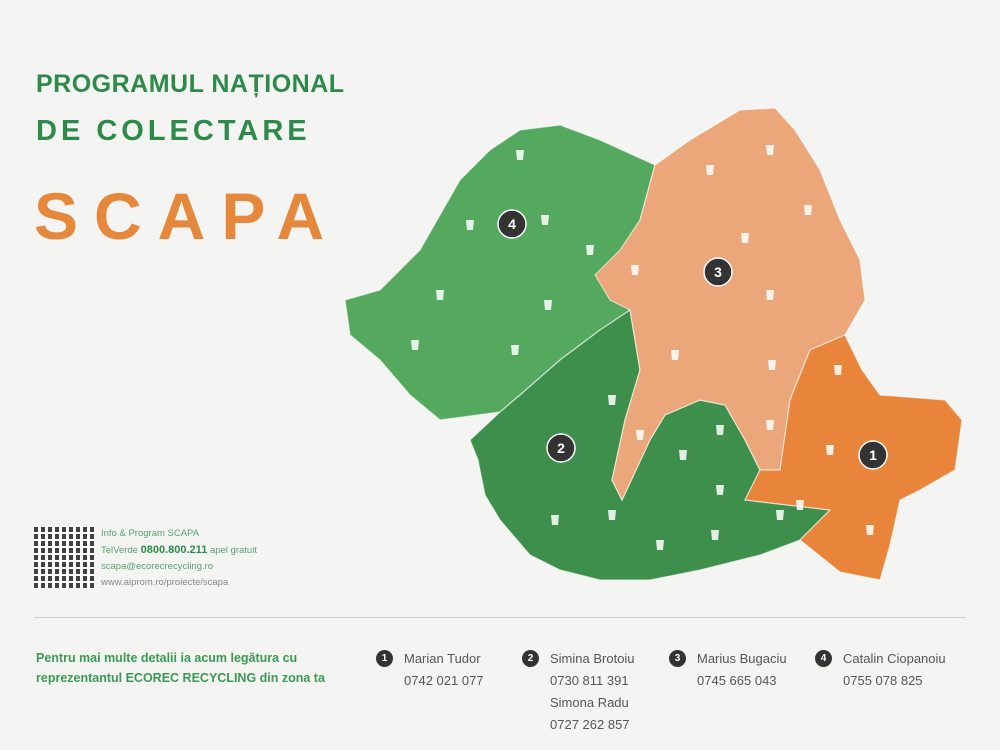 This screenshot has height=750, width=1000. I want to click on title-line-2: DE COLECTARE, so click(173, 131).